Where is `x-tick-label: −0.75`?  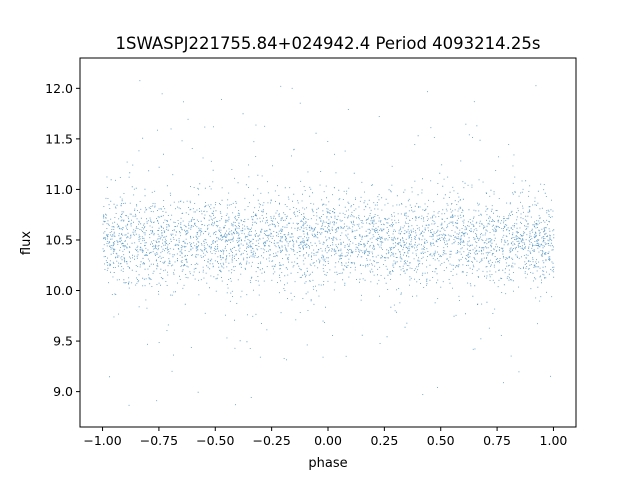
x-tick-label: −0.75 is located at coordinates (159, 440).